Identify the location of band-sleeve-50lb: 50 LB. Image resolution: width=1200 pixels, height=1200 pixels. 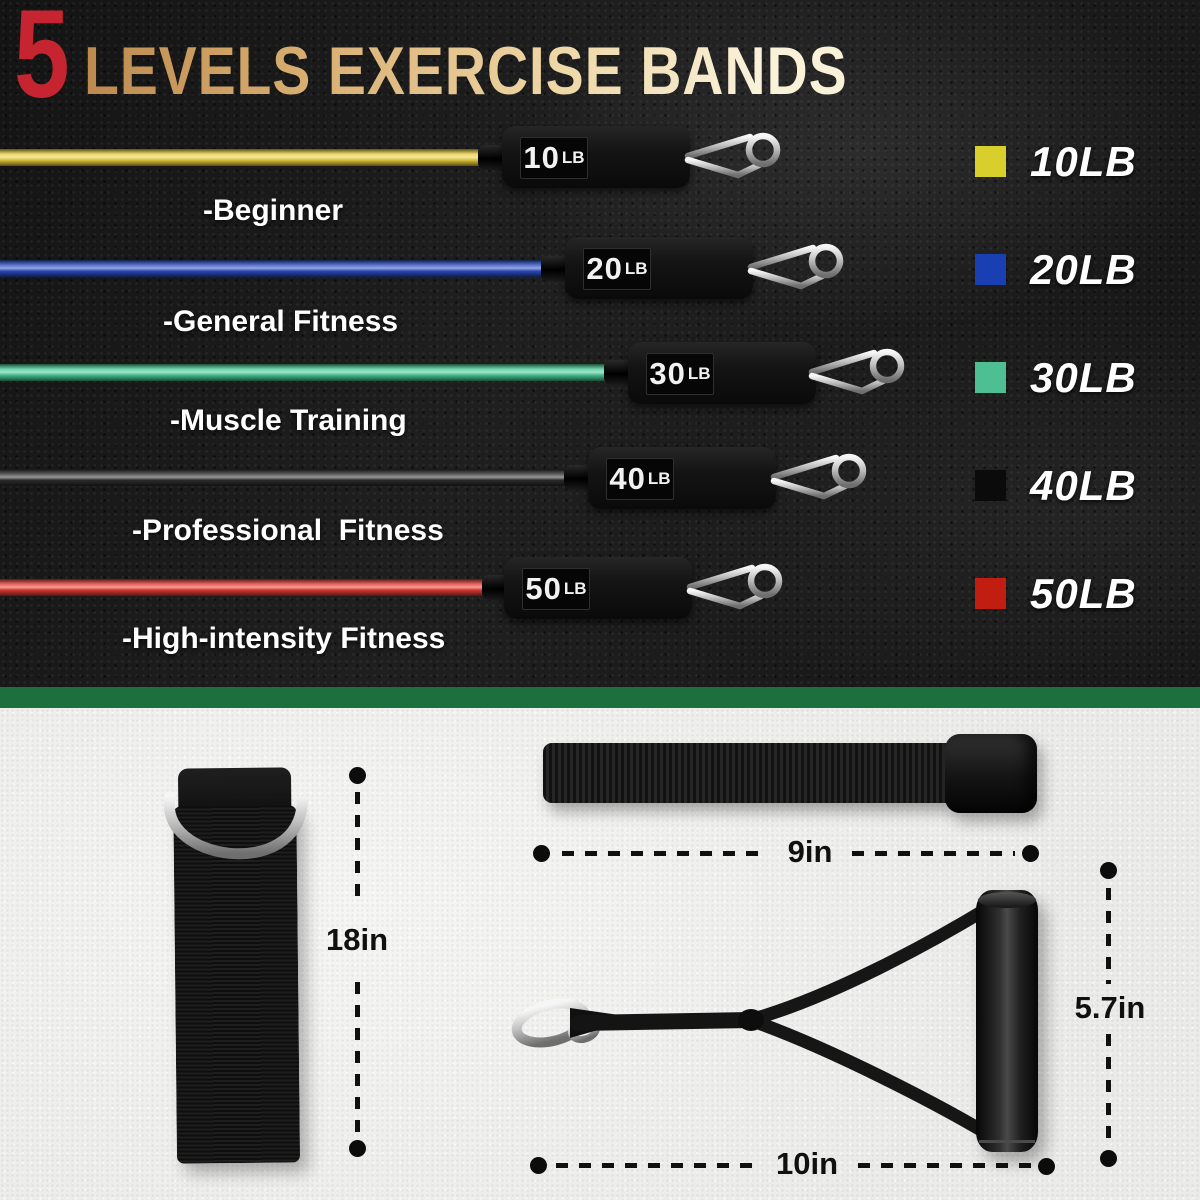
(598, 588).